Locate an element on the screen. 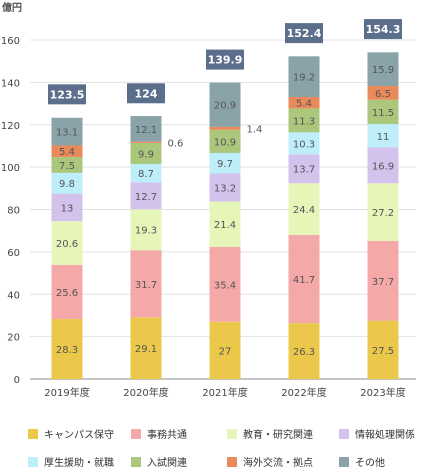 The image size is (421, 469). total-label: 139.9 is located at coordinates (225, 60).